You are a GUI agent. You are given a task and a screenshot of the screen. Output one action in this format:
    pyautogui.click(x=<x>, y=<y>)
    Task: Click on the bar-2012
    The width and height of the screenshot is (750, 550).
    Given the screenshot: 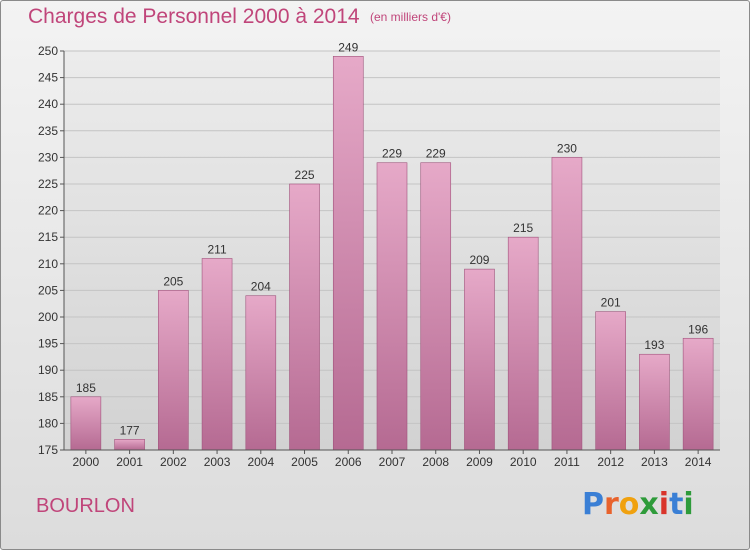 What is the action you would take?
    pyautogui.click(x=610, y=381)
    